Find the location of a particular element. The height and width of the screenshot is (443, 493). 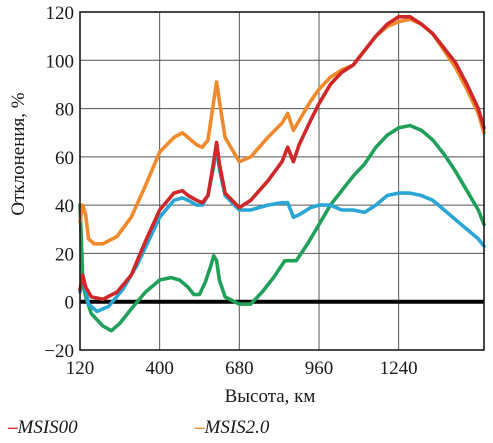

y-tick-label-1: 0 is located at coordinates (70, 303).